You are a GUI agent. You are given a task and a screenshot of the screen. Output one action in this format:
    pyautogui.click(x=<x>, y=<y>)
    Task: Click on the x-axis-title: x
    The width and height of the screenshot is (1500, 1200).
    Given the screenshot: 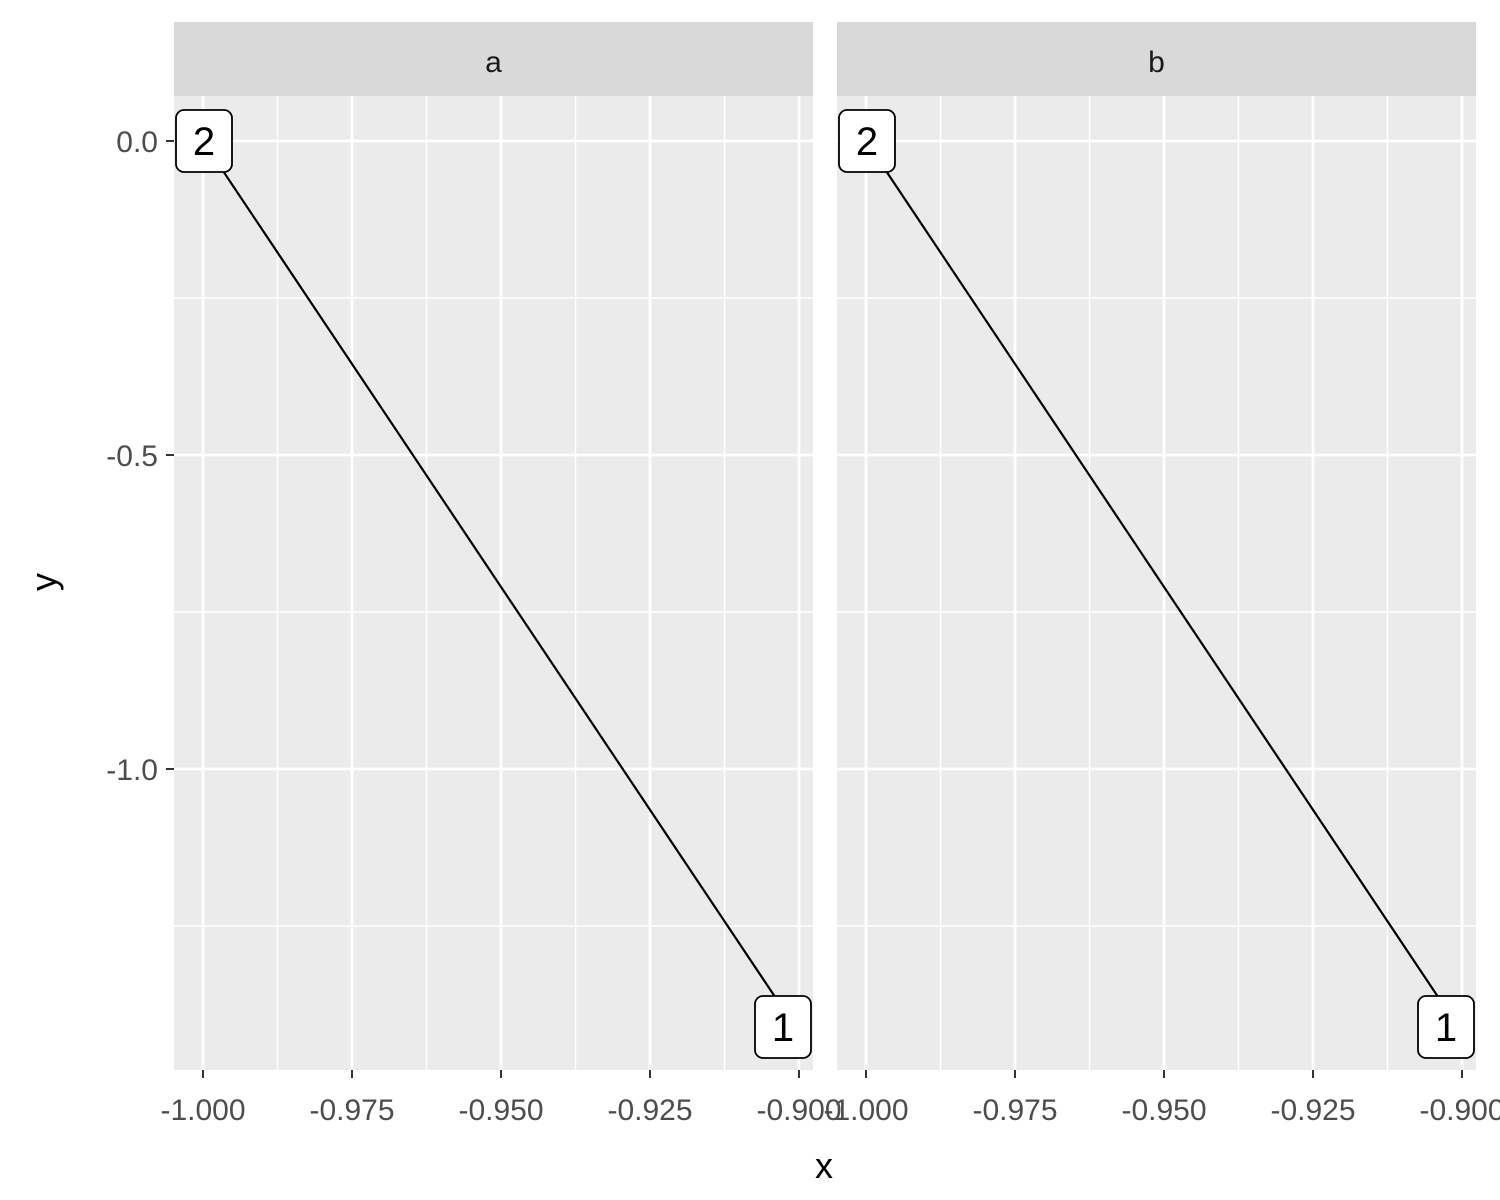 What is the action you would take?
    pyautogui.click(x=824, y=1165)
    